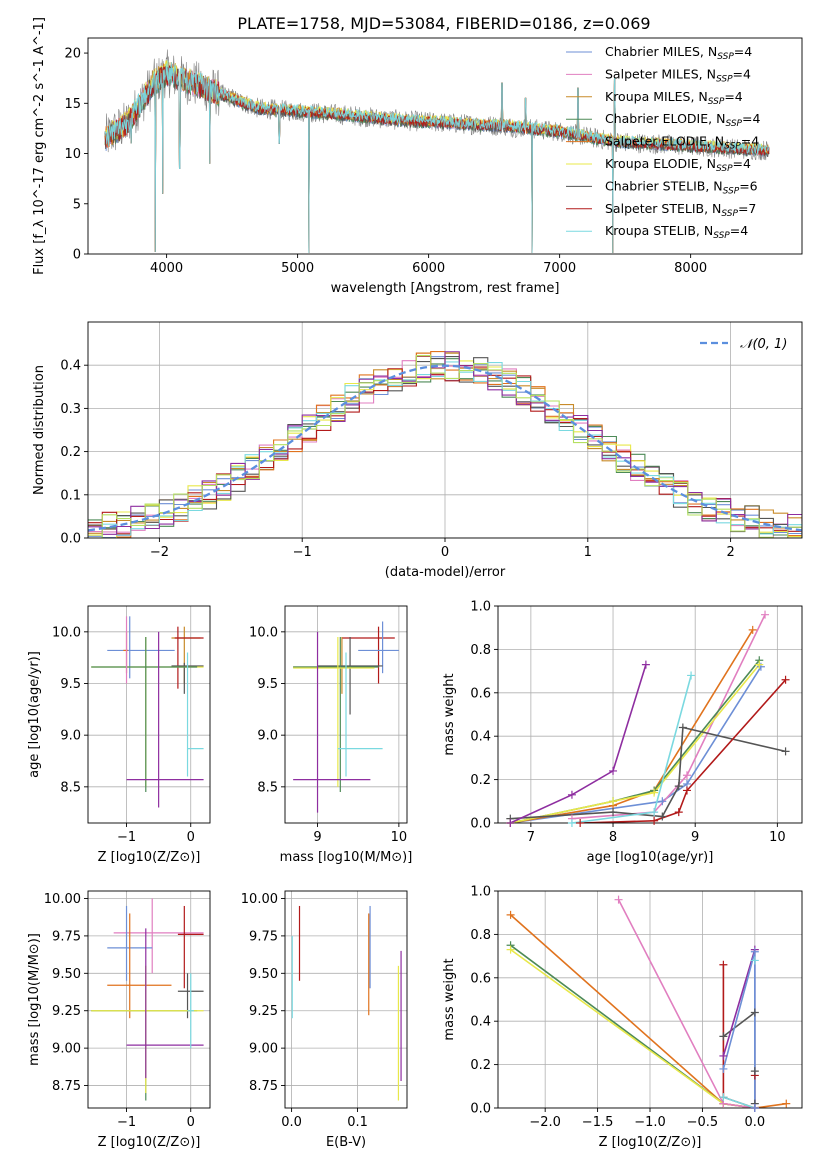  I want to click on y-tick-label: 8.5, so click(267, 787).